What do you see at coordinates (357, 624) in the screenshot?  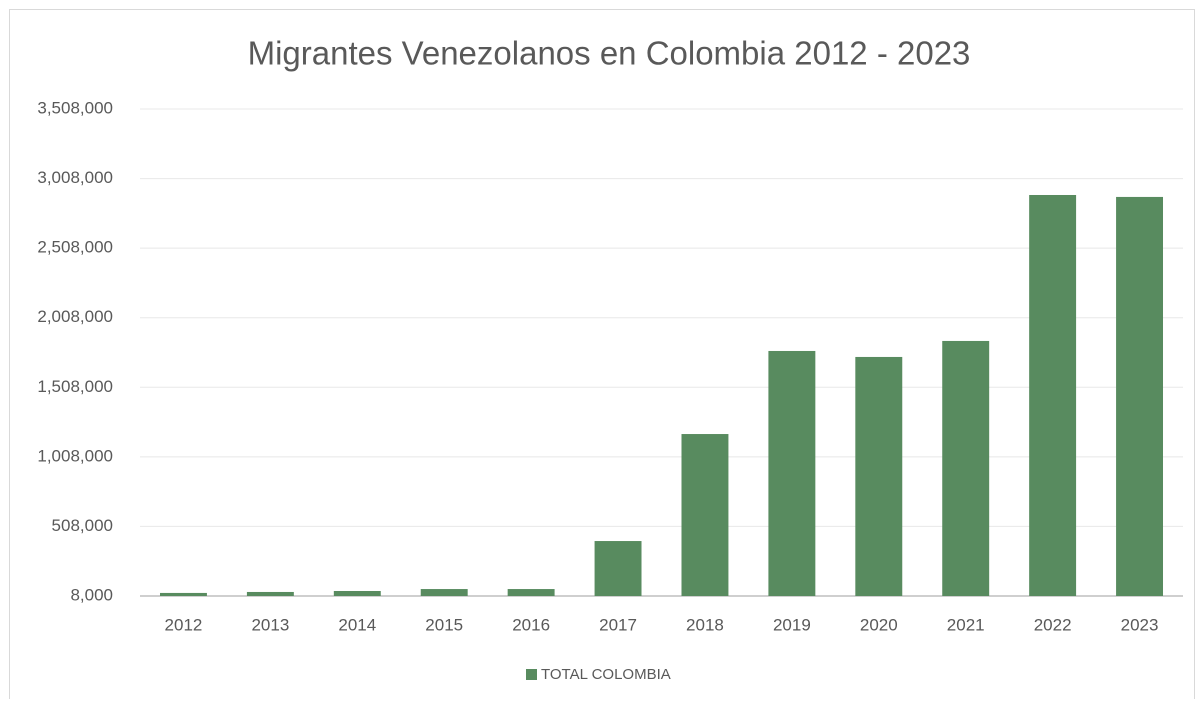 I see `x-tick-label: 2014` at bounding box center [357, 624].